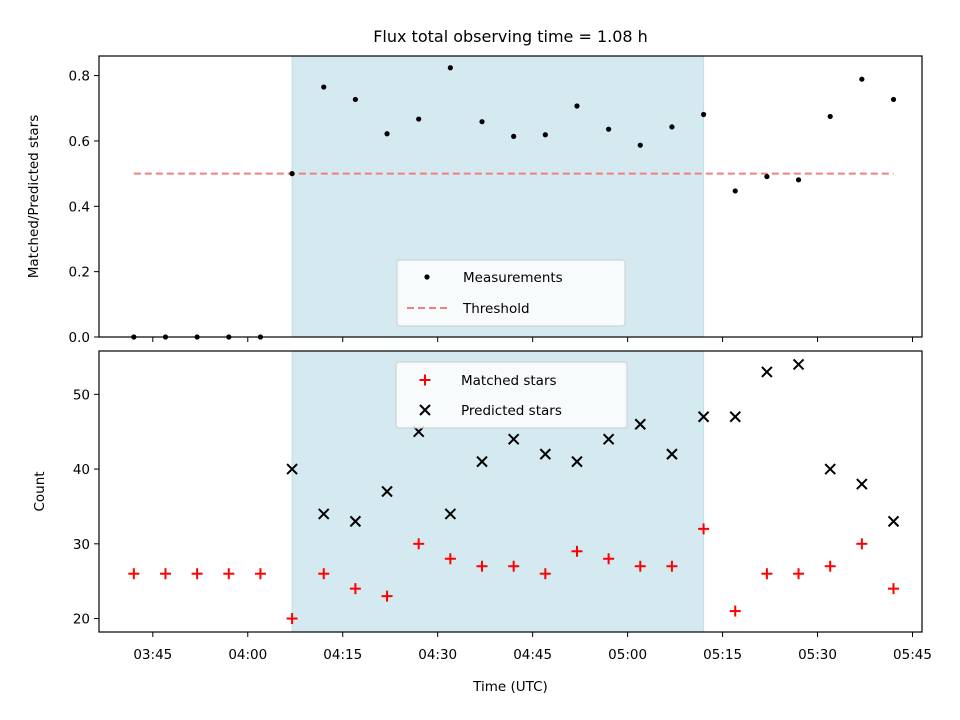 This screenshot has height=720, width=960. I want to click on x-tick-label: 04:30, so click(437, 655).